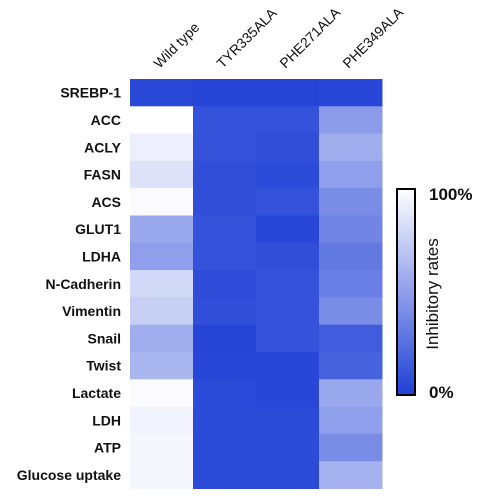 This screenshot has width=484, height=498. I want to click on row-label: Snail, so click(104, 338).